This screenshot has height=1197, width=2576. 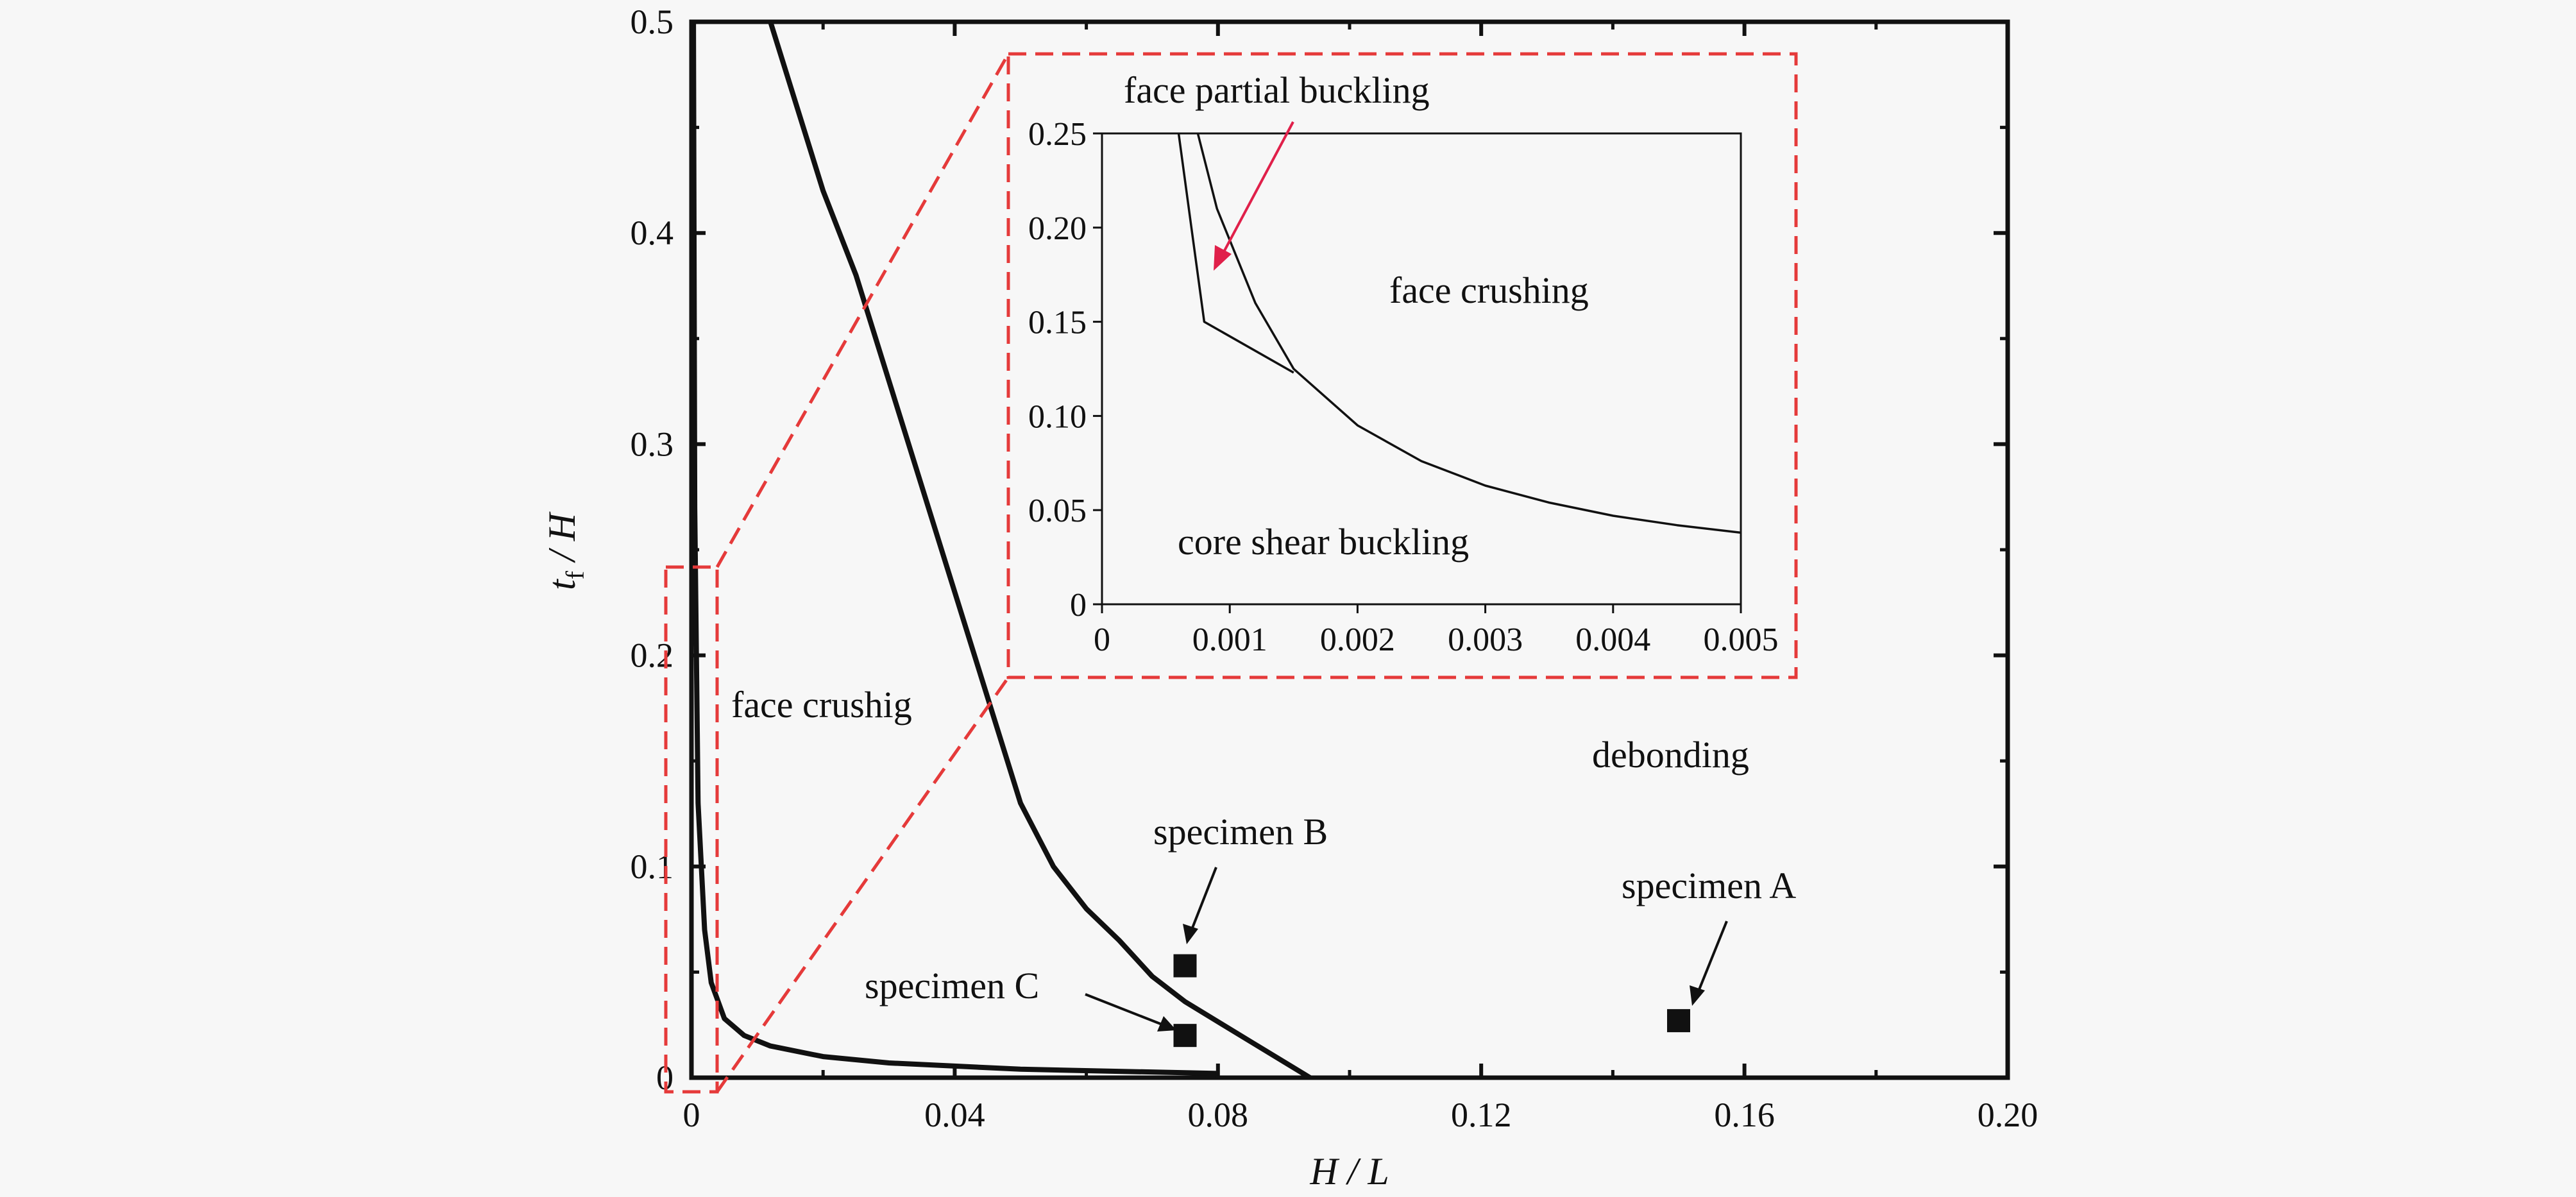 What do you see at coordinates (1057, 323) in the screenshot?
I see `inset-y-tick-label: 0.15` at bounding box center [1057, 323].